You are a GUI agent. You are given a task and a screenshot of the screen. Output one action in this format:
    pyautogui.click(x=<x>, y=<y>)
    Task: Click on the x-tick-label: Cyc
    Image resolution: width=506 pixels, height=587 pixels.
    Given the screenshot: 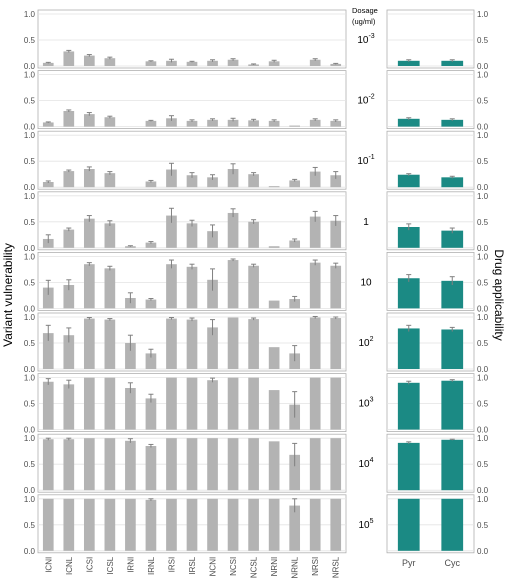 What is the action you would take?
    pyautogui.click(x=453, y=563)
    